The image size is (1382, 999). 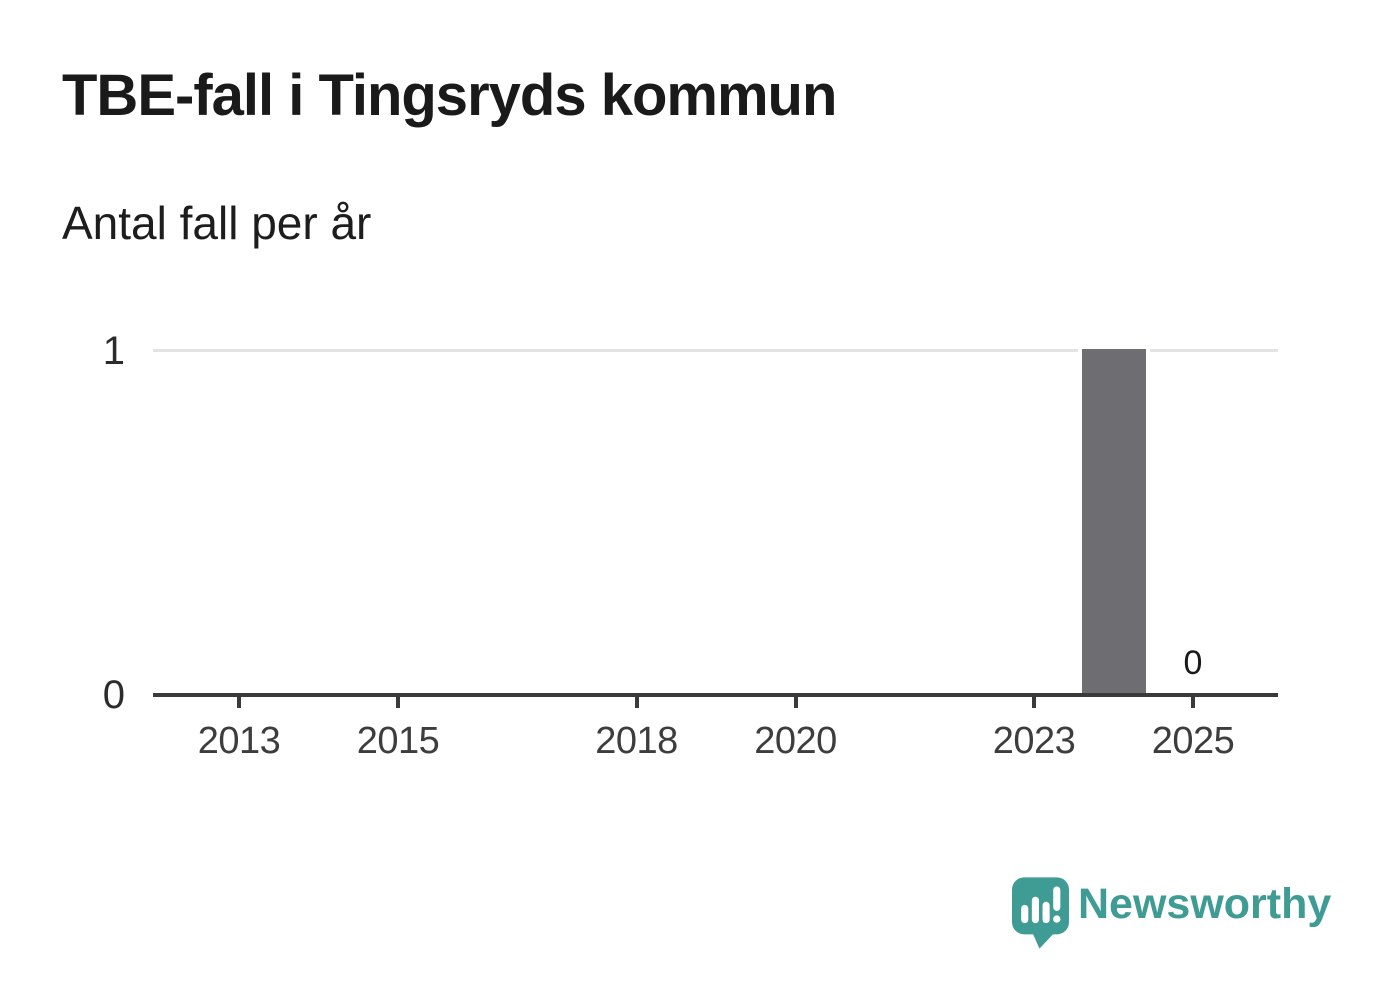 I want to click on x-tick-2023, so click(x=1034, y=702).